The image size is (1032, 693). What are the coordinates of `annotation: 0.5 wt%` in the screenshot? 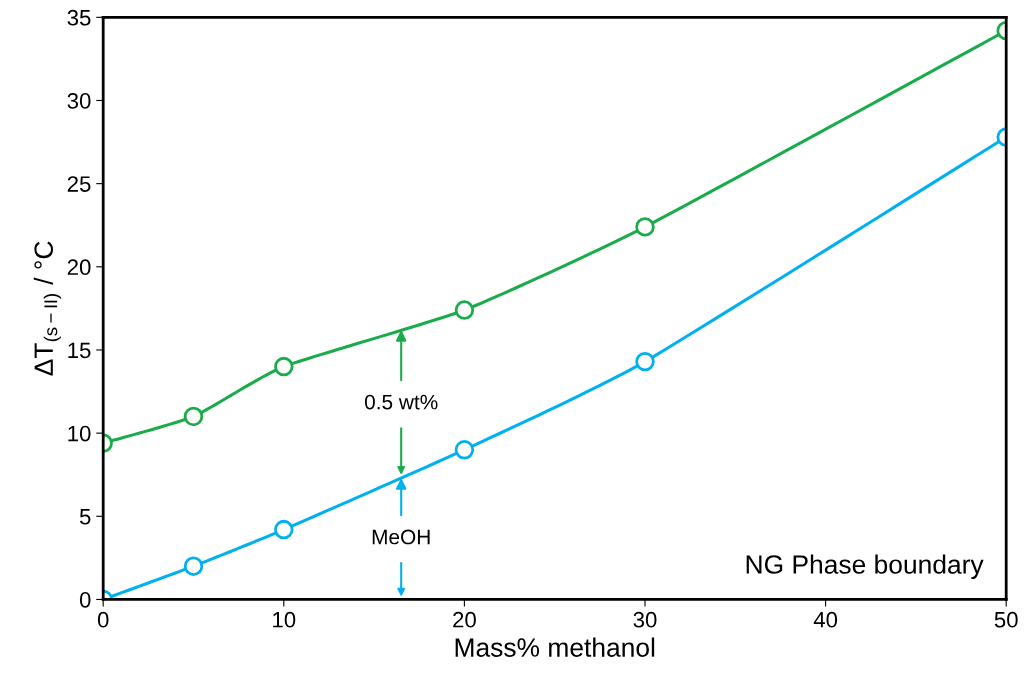 It's located at (401, 402).